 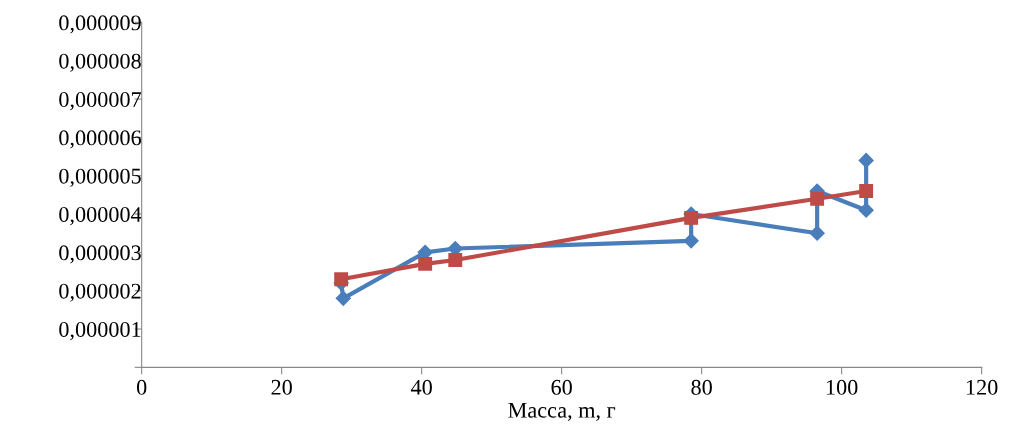 I want to click on x-axis-title: Масса, m, г, so click(x=562, y=411).